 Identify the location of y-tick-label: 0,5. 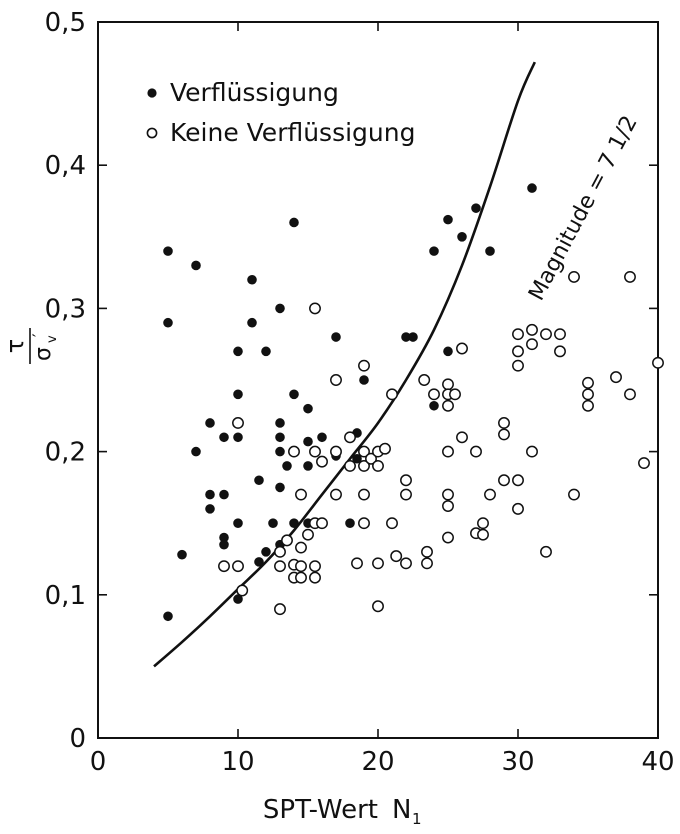
(65, 23).